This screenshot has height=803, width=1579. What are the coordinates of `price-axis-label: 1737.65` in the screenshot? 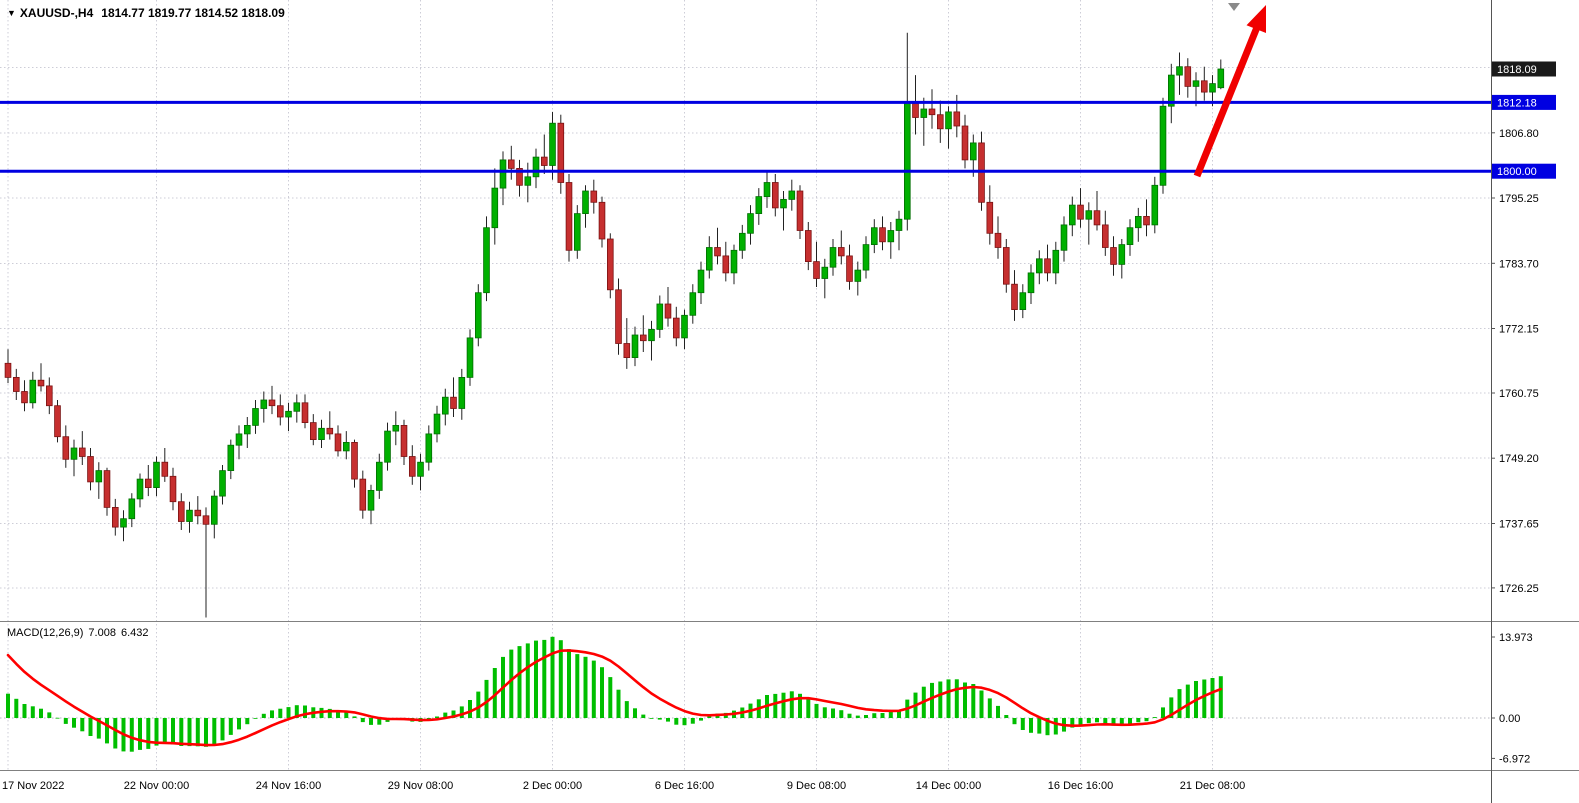 It's located at (1519, 525).